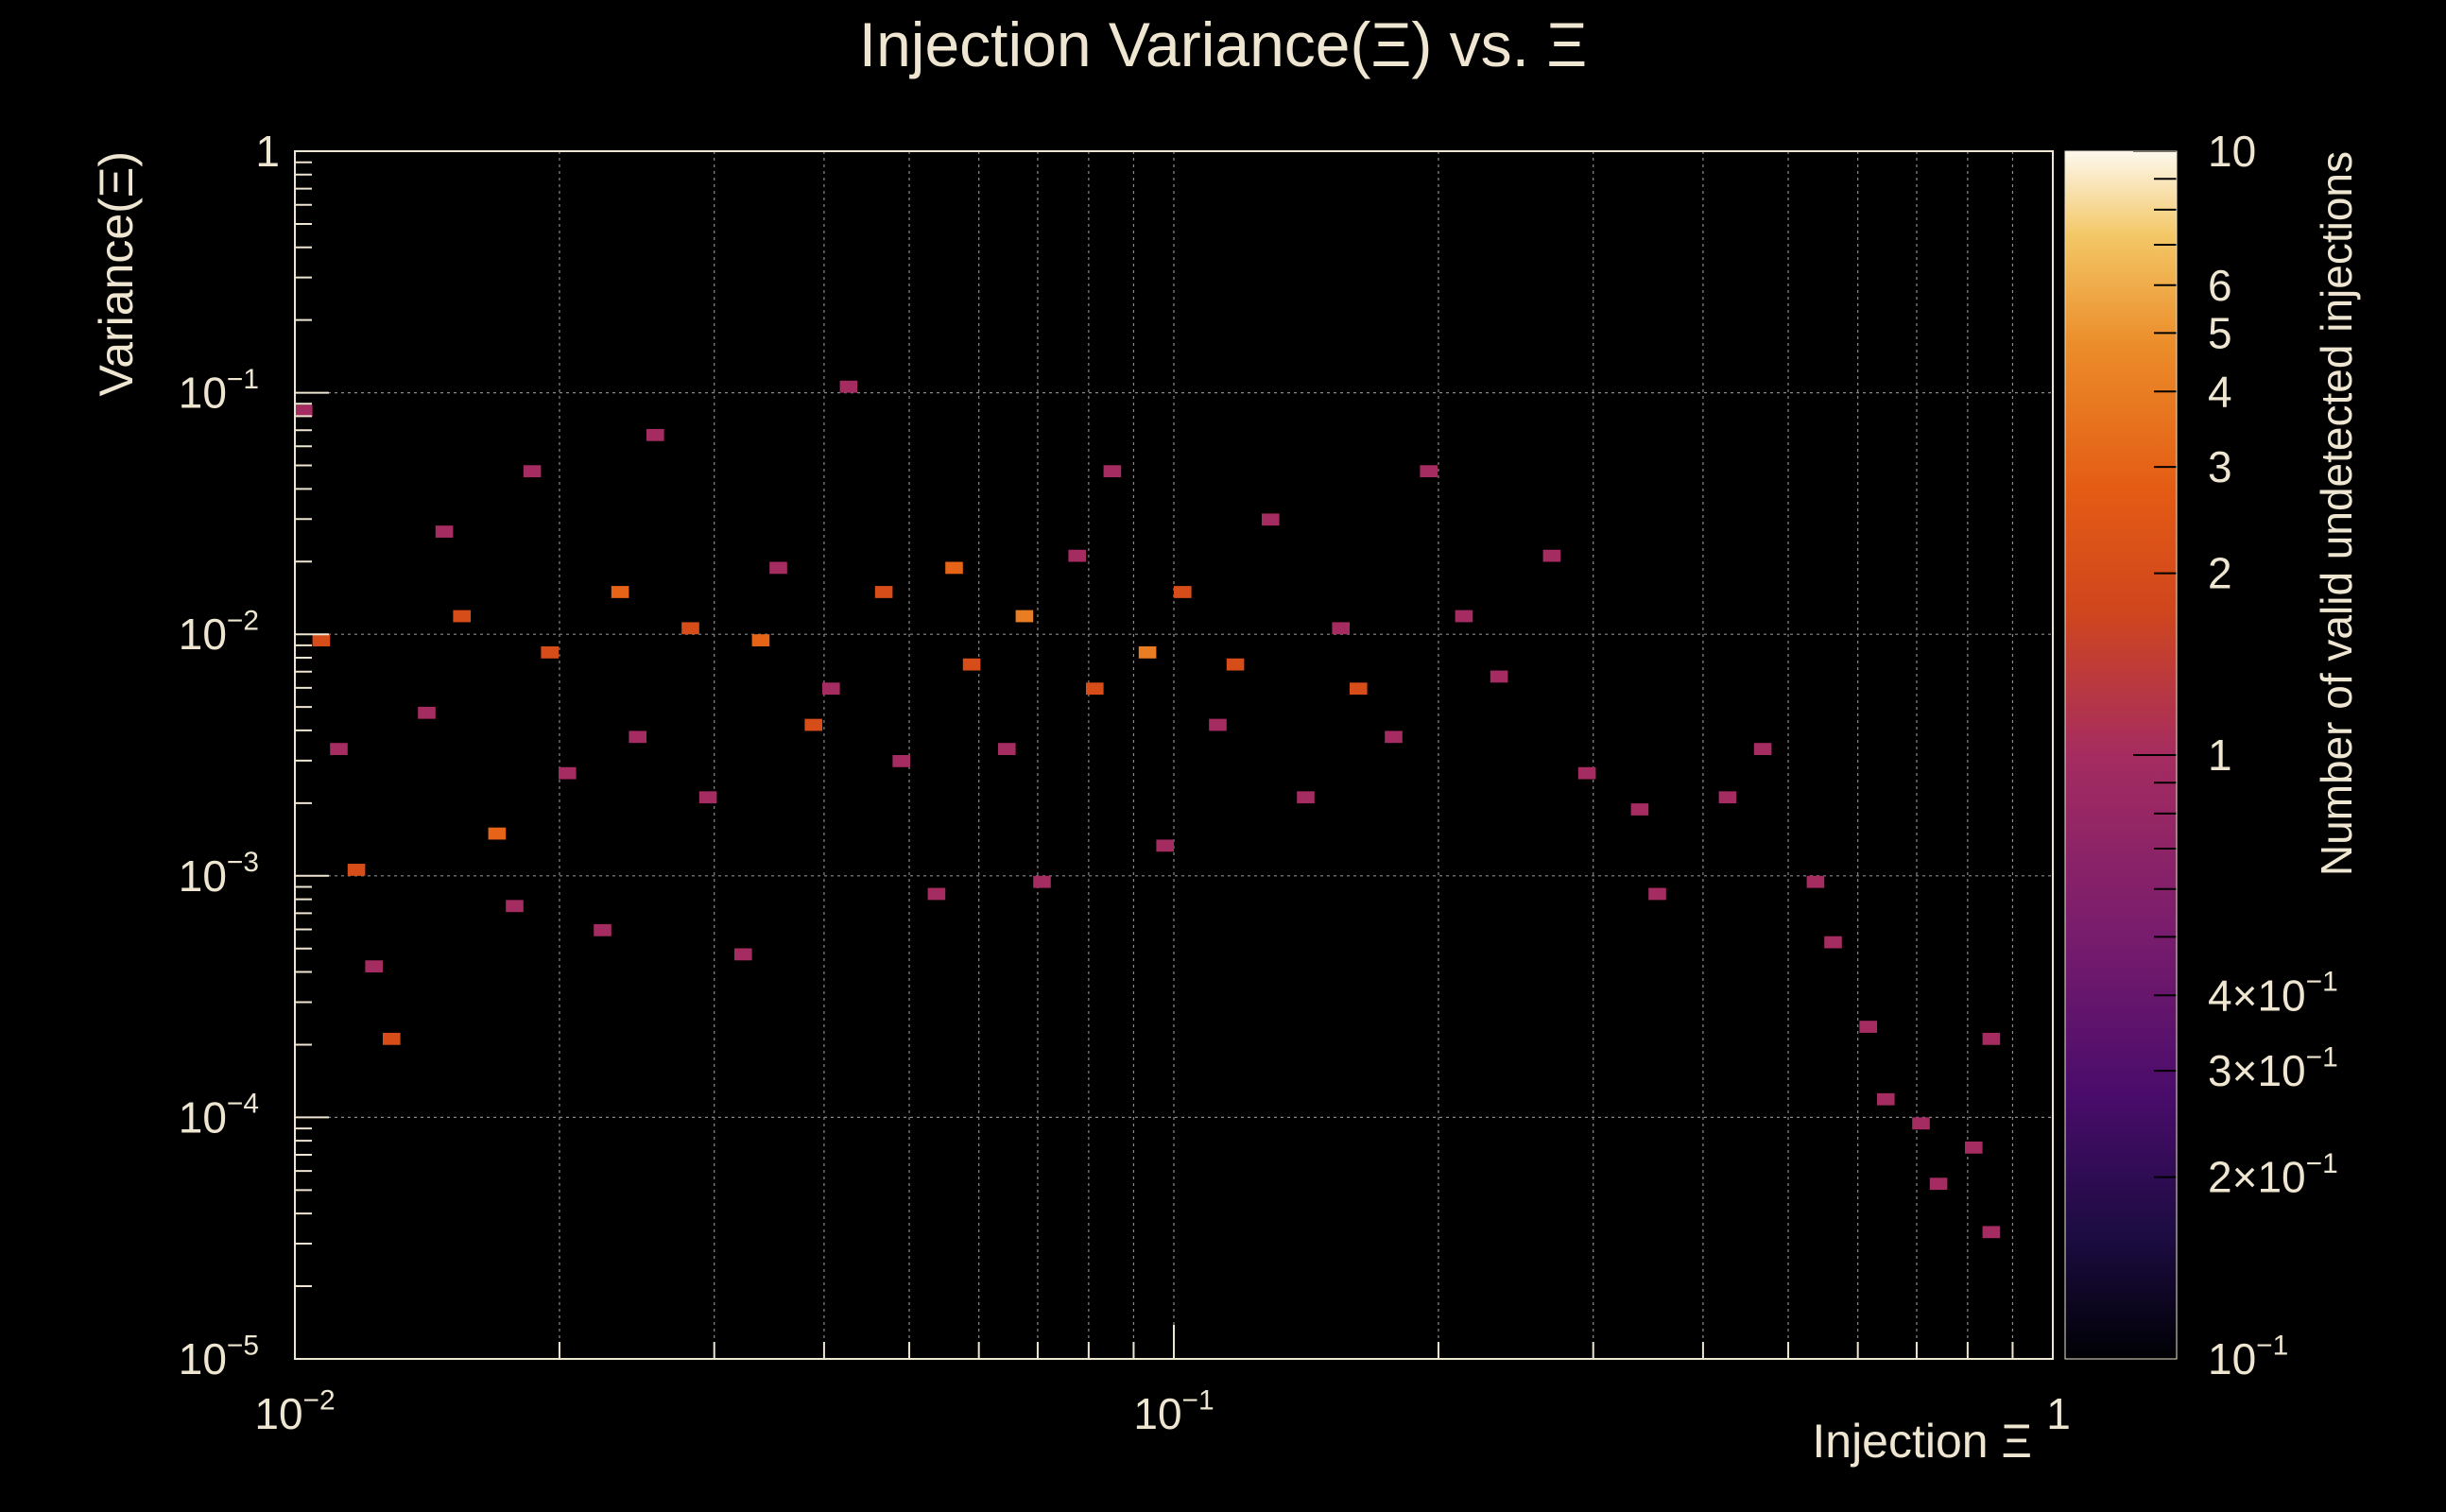 The image size is (2446, 1512). Describe the element at coordinates (243, 379) in the screenshot. I see `y-tick-label-exp: −1` at that location.